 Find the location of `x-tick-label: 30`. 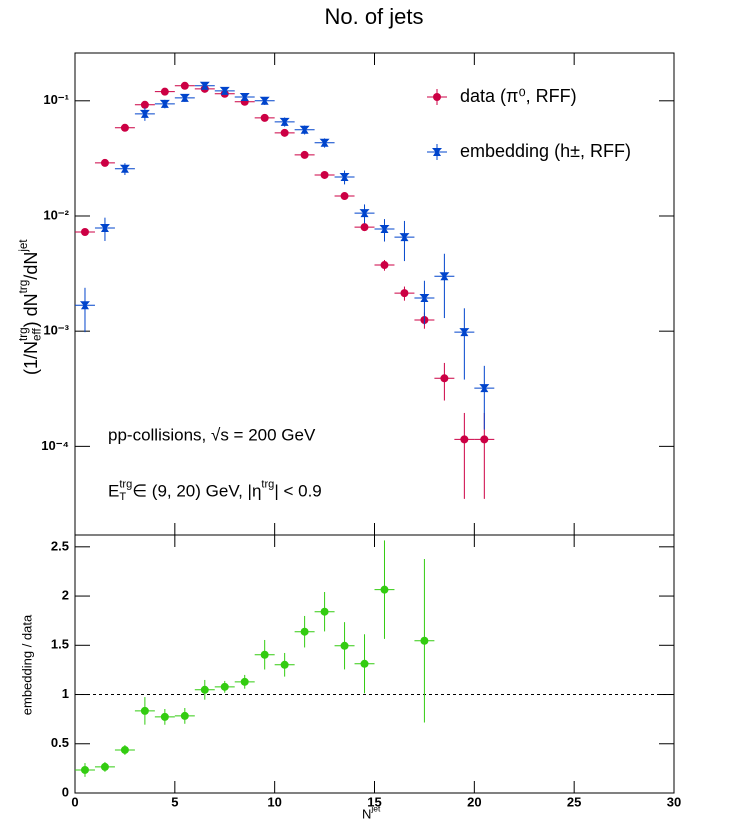

x-tick-label: 30 is located at coordinates (674, 801).